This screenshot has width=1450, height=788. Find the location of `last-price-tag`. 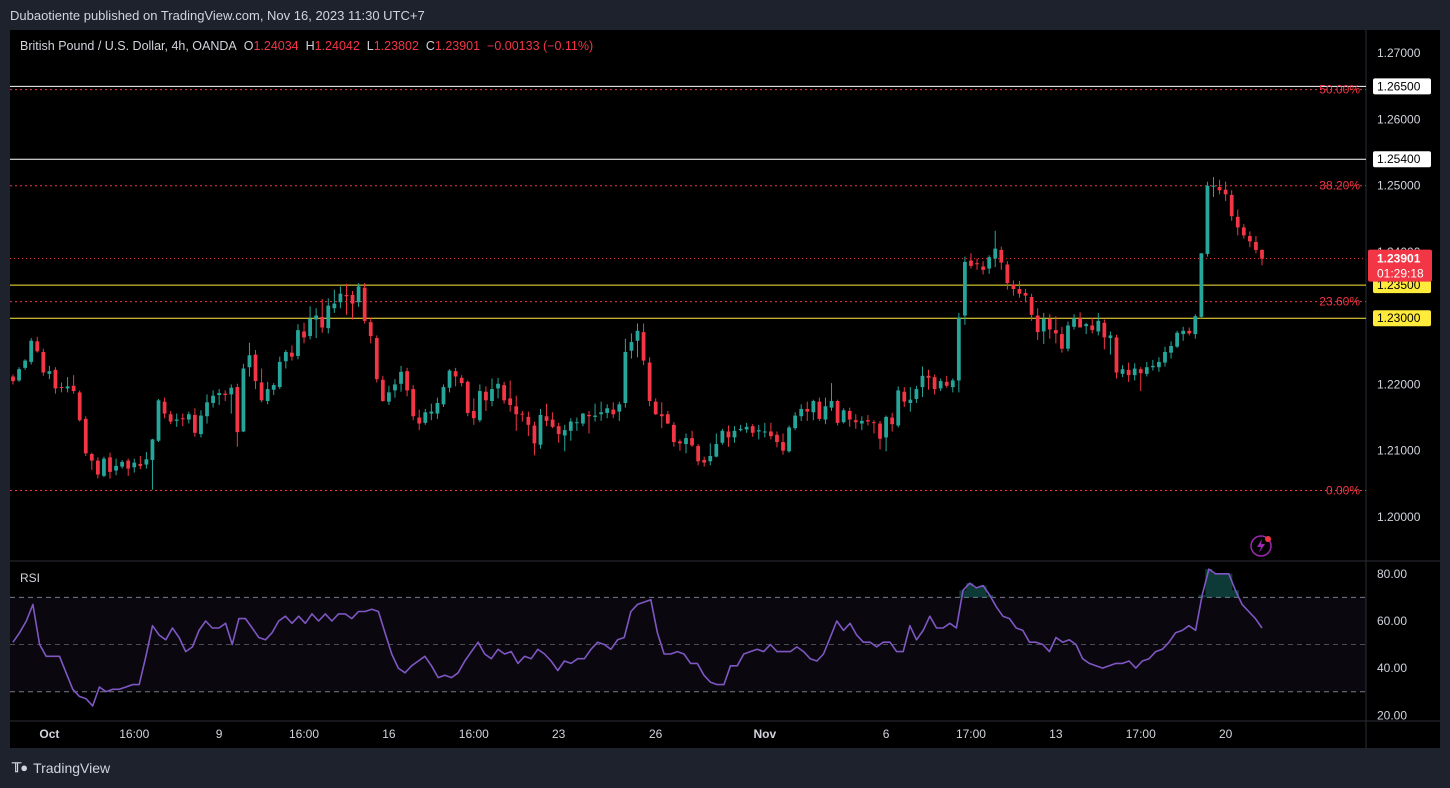

last-price-tag is located at coordinates (1400, 265).